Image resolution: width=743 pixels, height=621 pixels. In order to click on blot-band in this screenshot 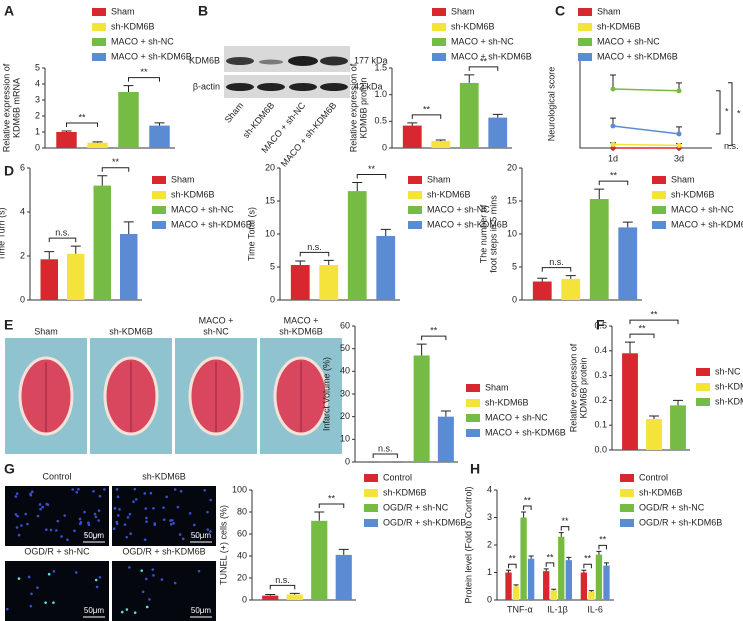, I will do `click(303, 87)`.